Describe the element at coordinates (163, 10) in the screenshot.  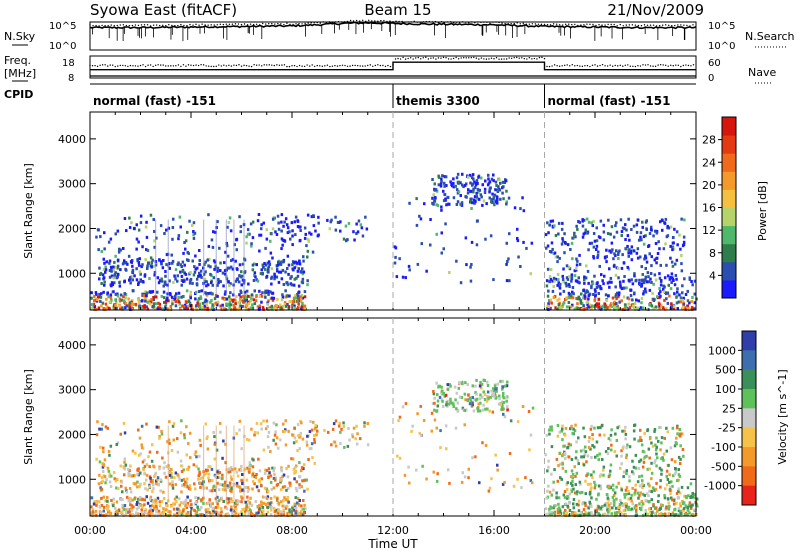
I see `station-title: Syowa East (fitACF)` at that location.